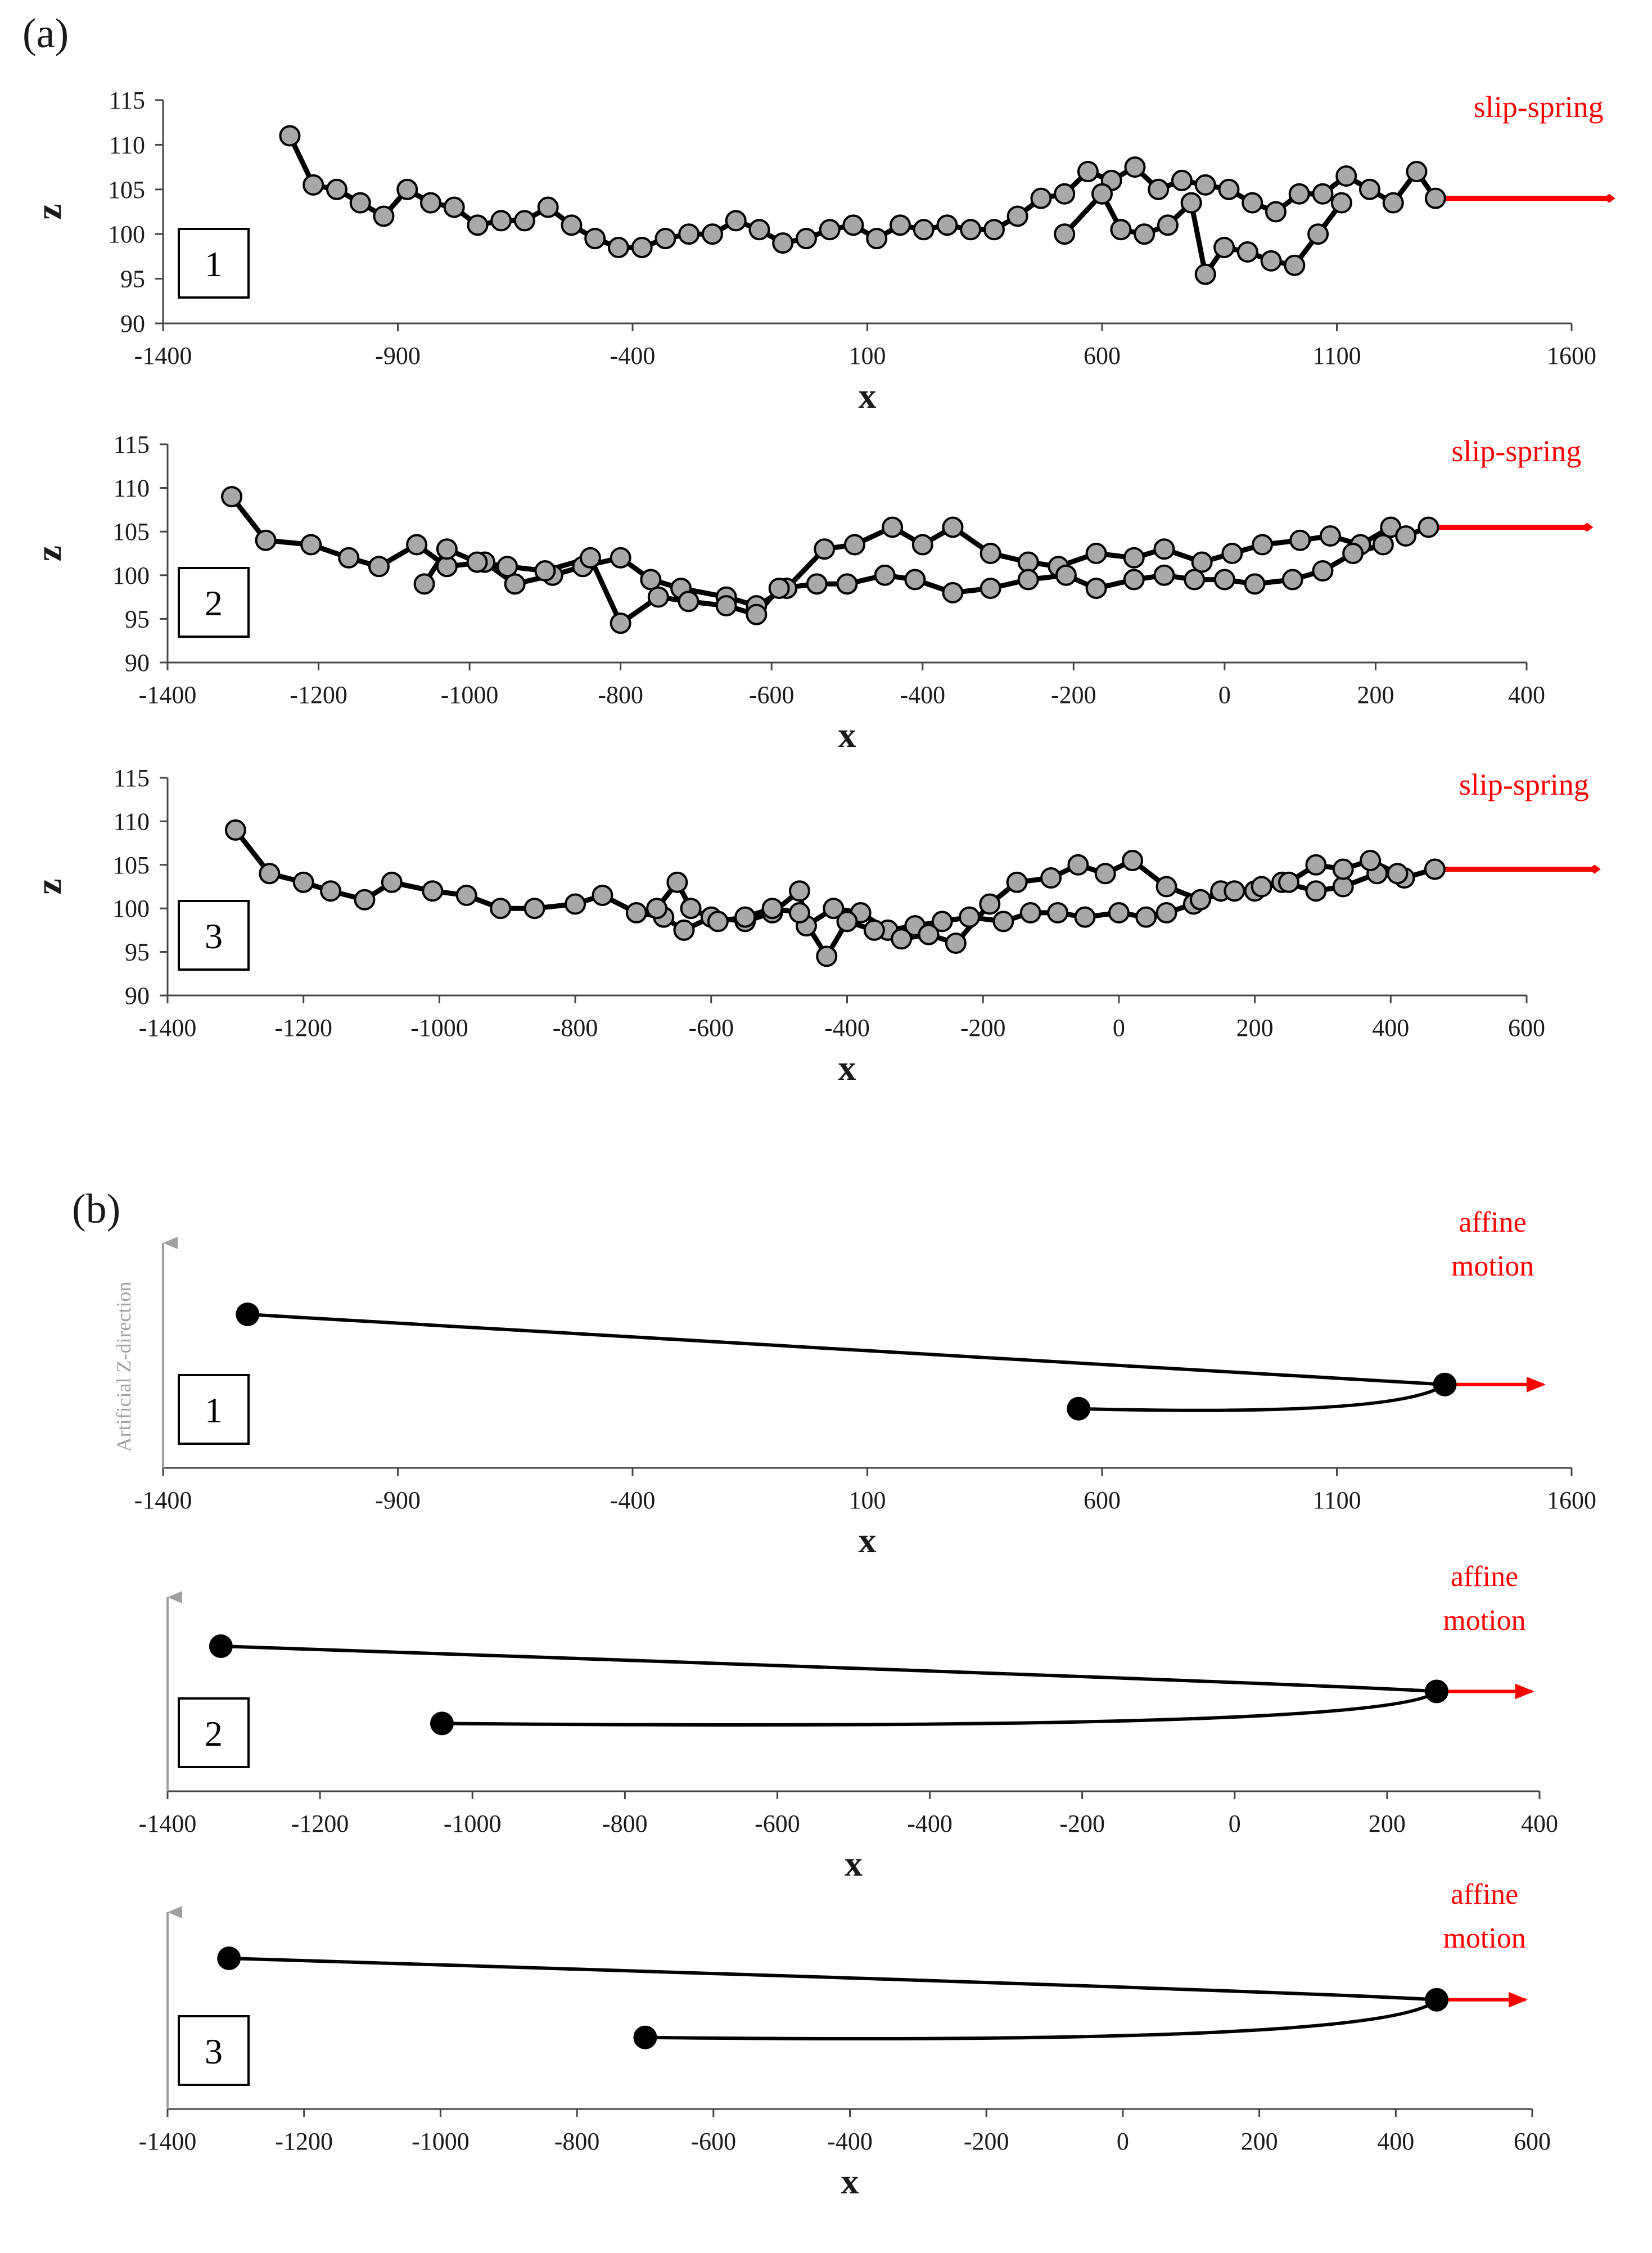 This screenshot has width=1652, height=2253. What do you see at coordinates (867, 356) in the screenshot?
I see `x-tick-label: 100` at bounding box center [867, 356].